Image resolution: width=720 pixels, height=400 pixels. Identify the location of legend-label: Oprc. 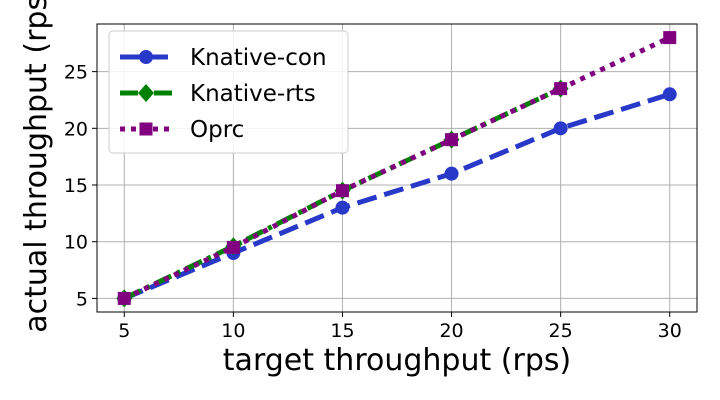
(217, 130).